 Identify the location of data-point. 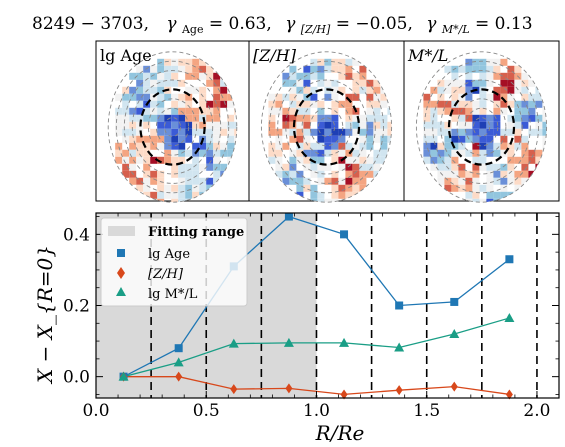
(123, 376).